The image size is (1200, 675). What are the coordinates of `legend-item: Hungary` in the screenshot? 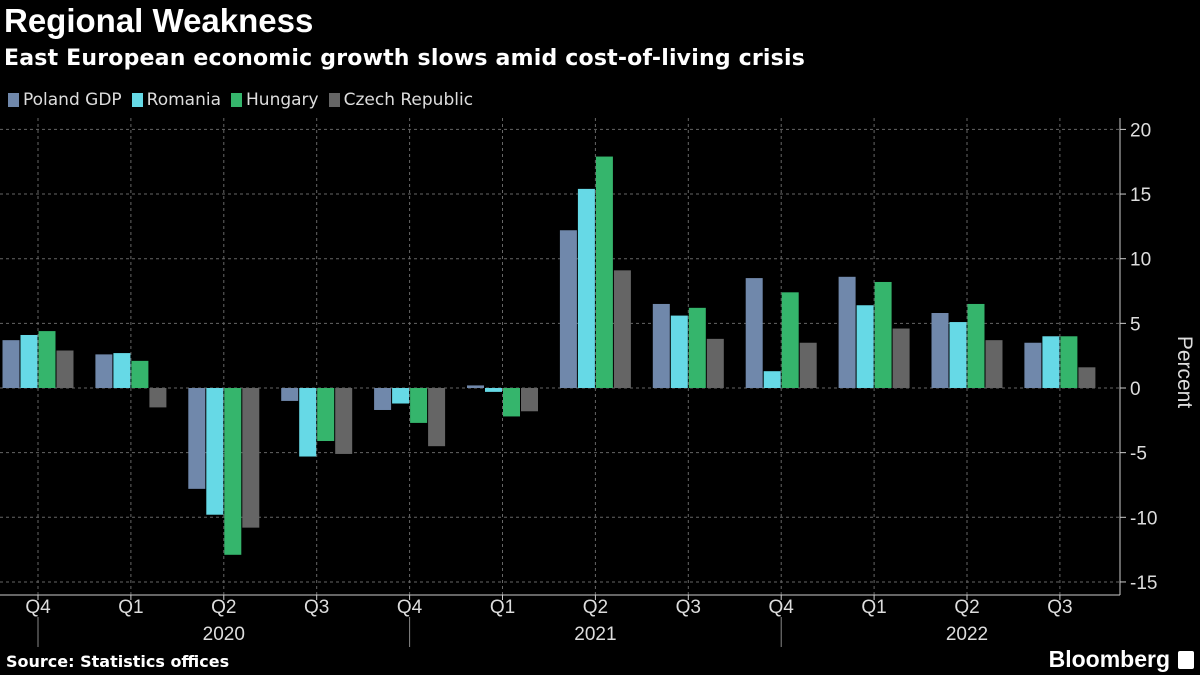 It's located at (275, 100).